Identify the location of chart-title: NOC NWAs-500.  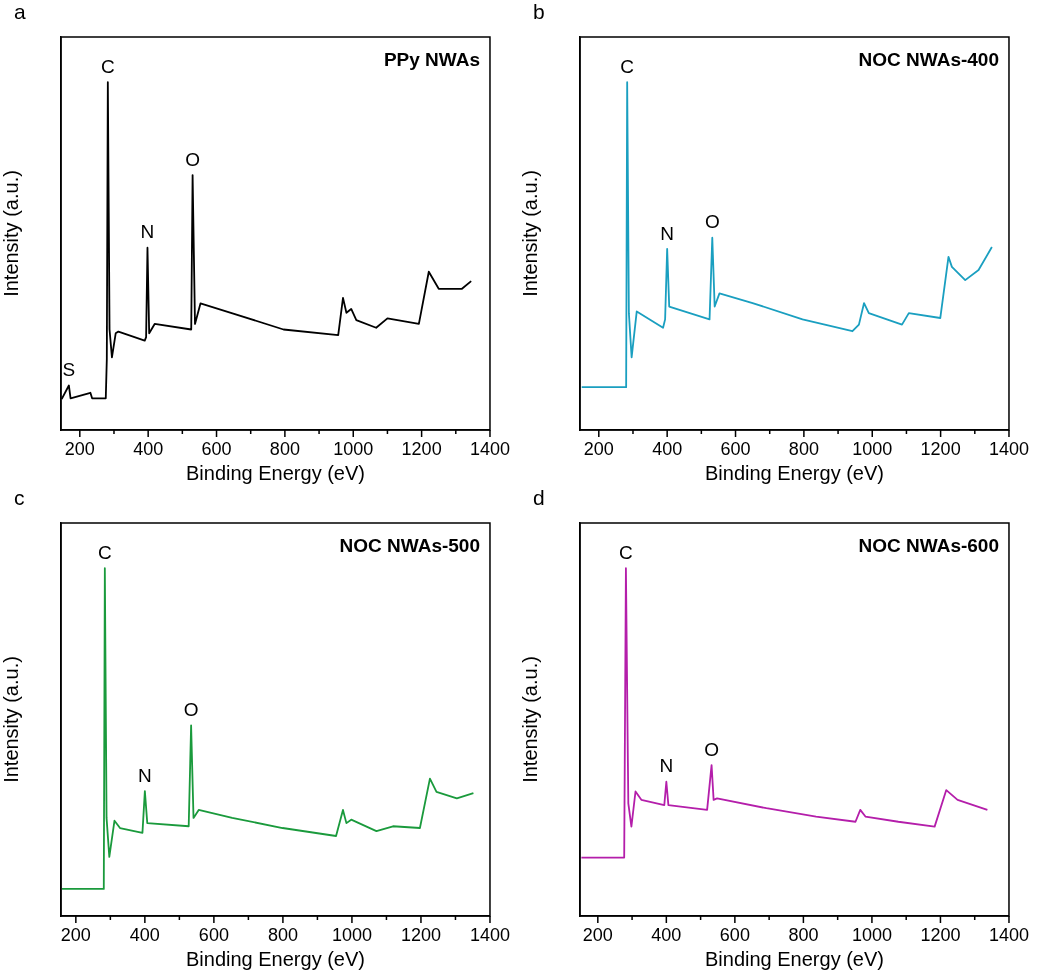
(409, 545).